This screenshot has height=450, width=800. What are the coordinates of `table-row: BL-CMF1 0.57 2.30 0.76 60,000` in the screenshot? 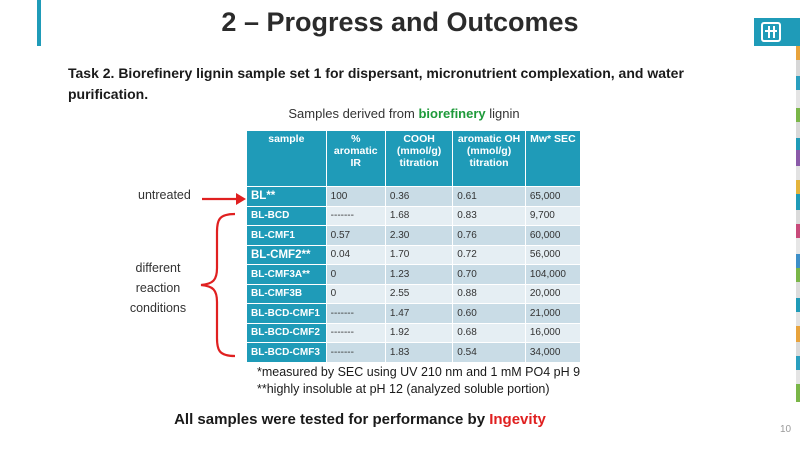 It's located at (414, 235).